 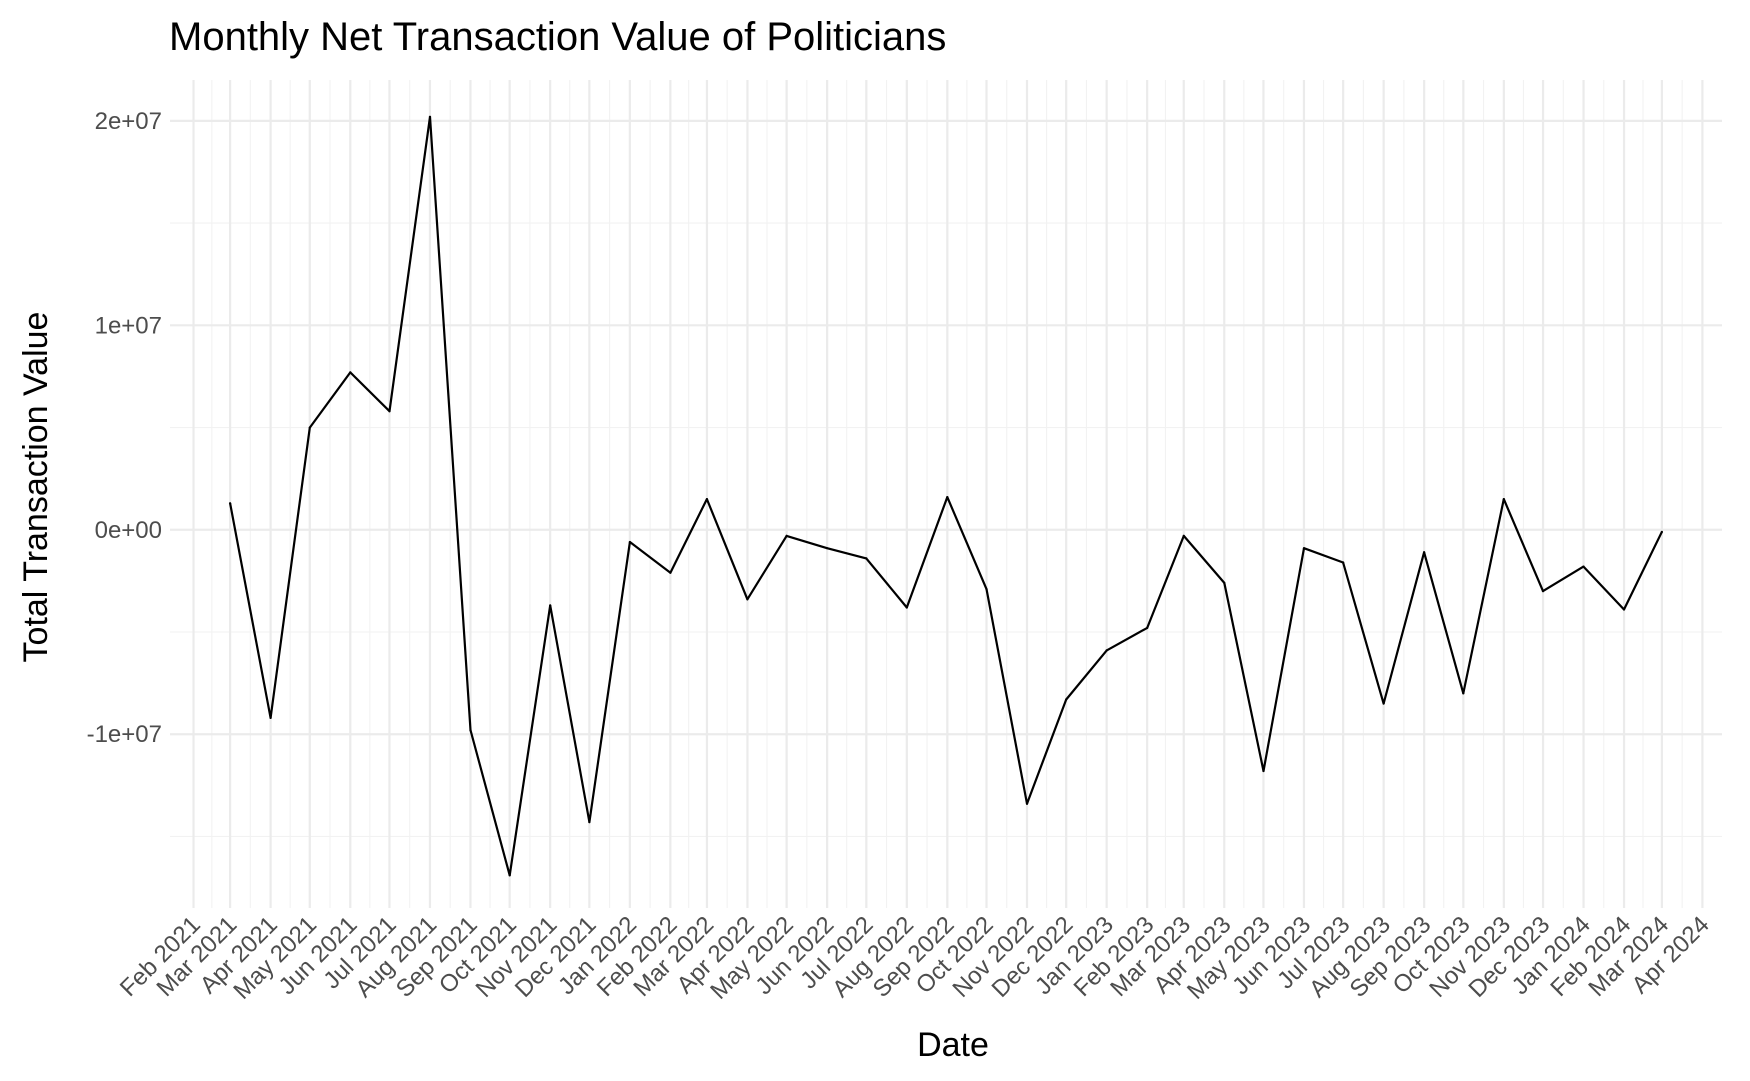 I want to click on y-axis-tick-labels: 2e+07 1e+07 0e+00 -1e+07, so click(x=124, y=428).